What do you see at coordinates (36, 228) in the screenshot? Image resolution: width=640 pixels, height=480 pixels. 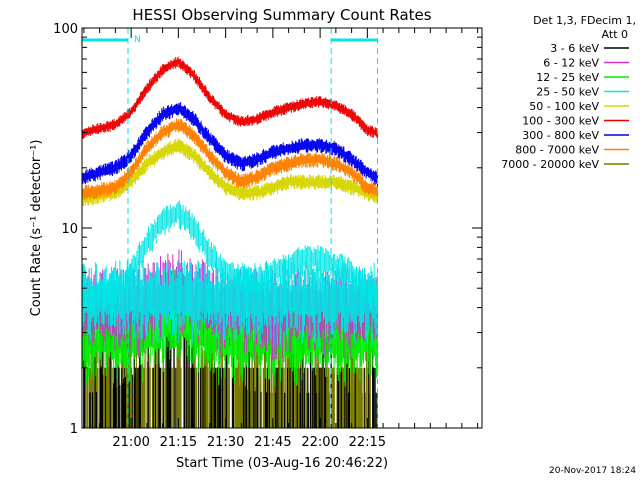 I see `y-axis-label: Count Rate (s⁻¹ detector⁻¹)` at bounding box center [36, 228].